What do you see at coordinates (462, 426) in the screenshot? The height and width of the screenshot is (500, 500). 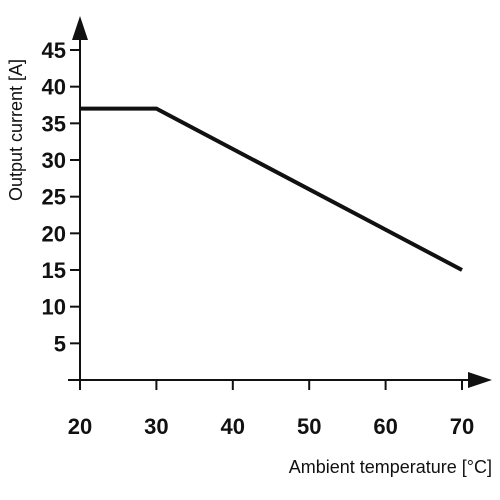 I see `x-tick-label: 70` at bounding box center [462, 426].